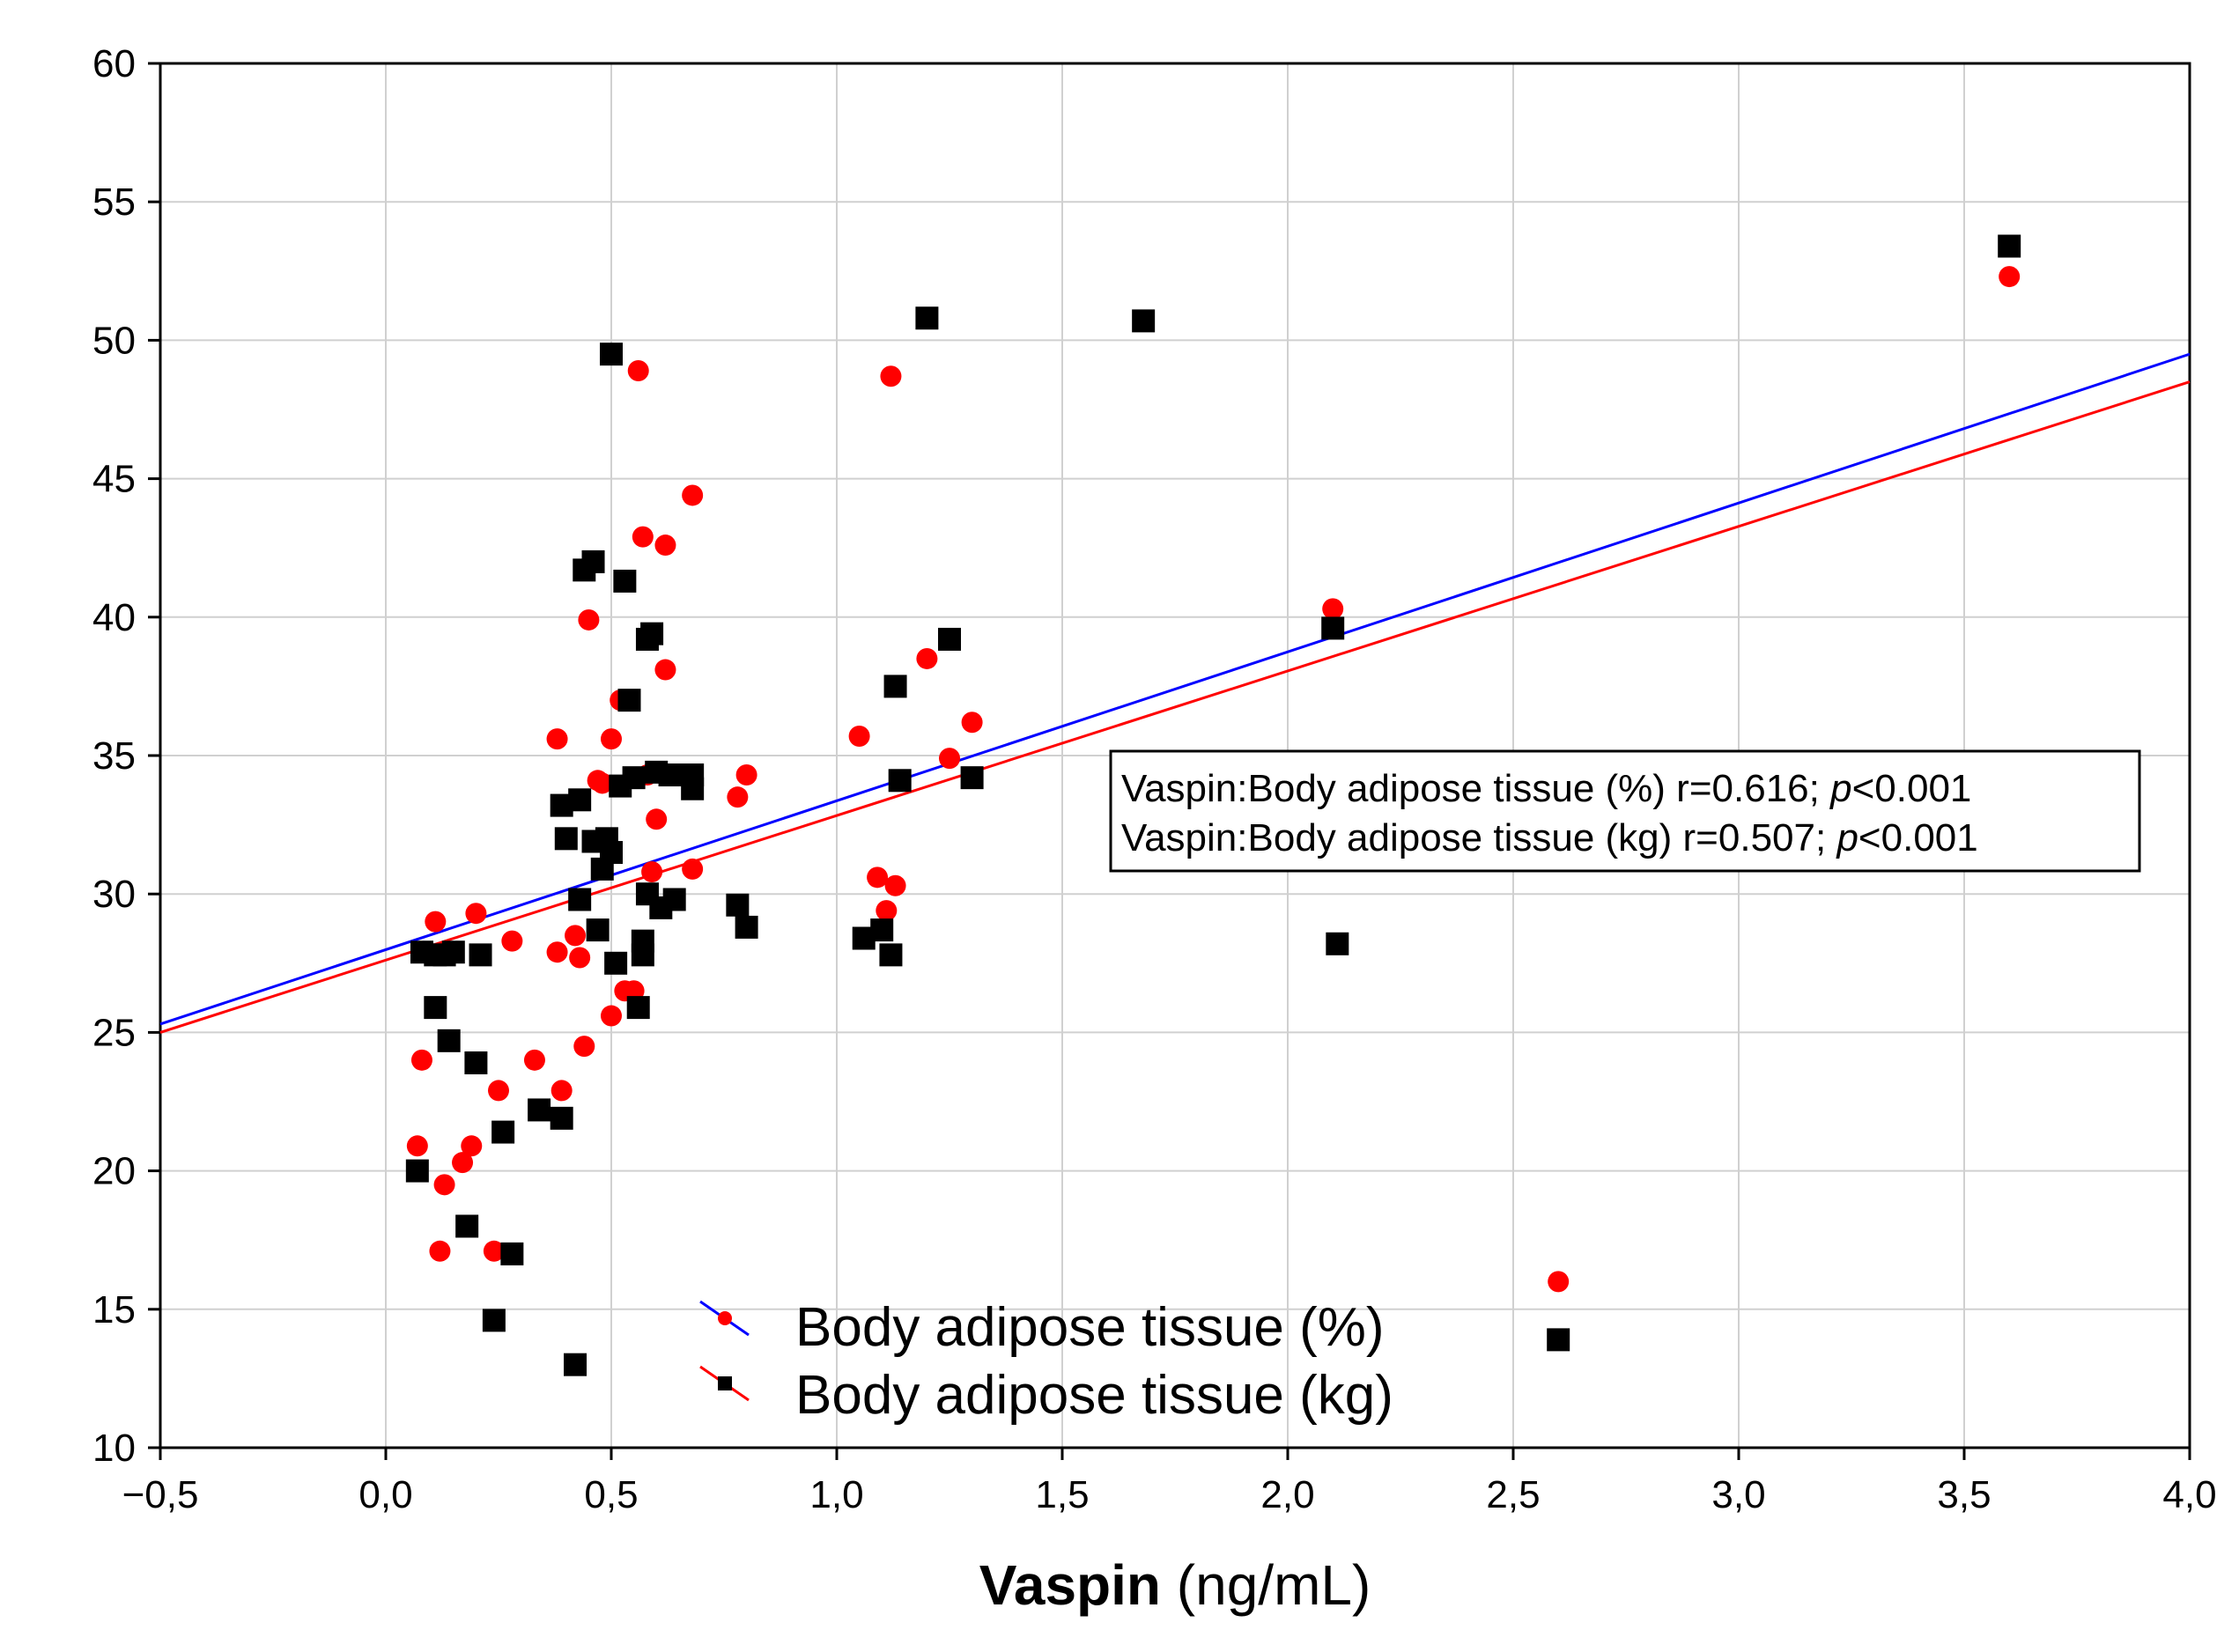  Describe the element at coordinates (114, 756) in the screenshot. I see `y-tick-label: 35` at that location.